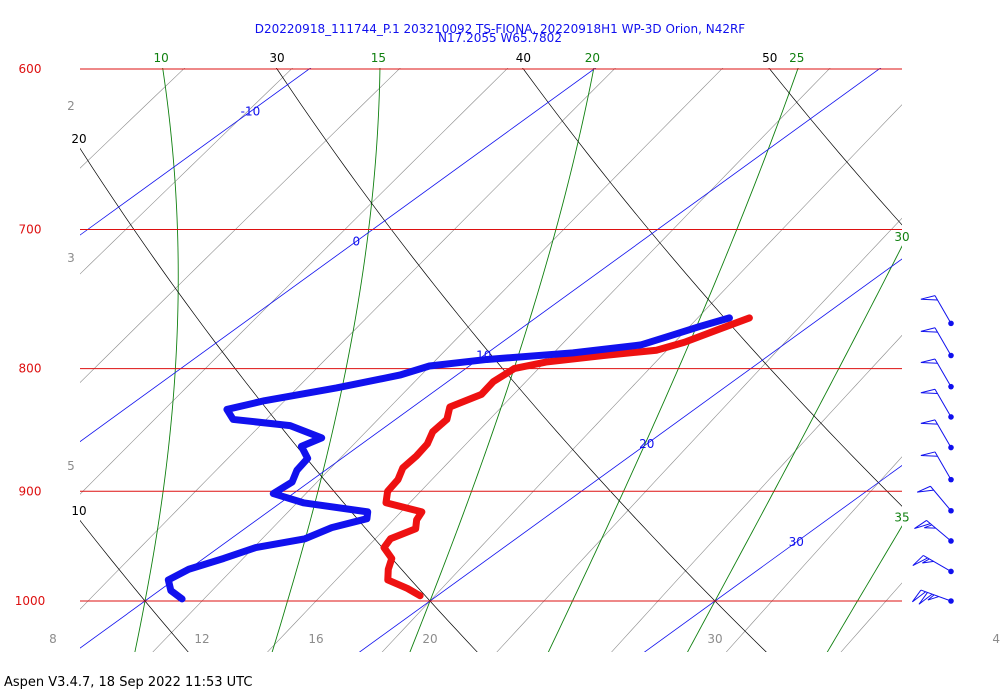 This screenshot has width=1000, height=700. Describe the element at coordinates (796, 542) in the screenshot. I see `isotherm-label: 30` at that location.